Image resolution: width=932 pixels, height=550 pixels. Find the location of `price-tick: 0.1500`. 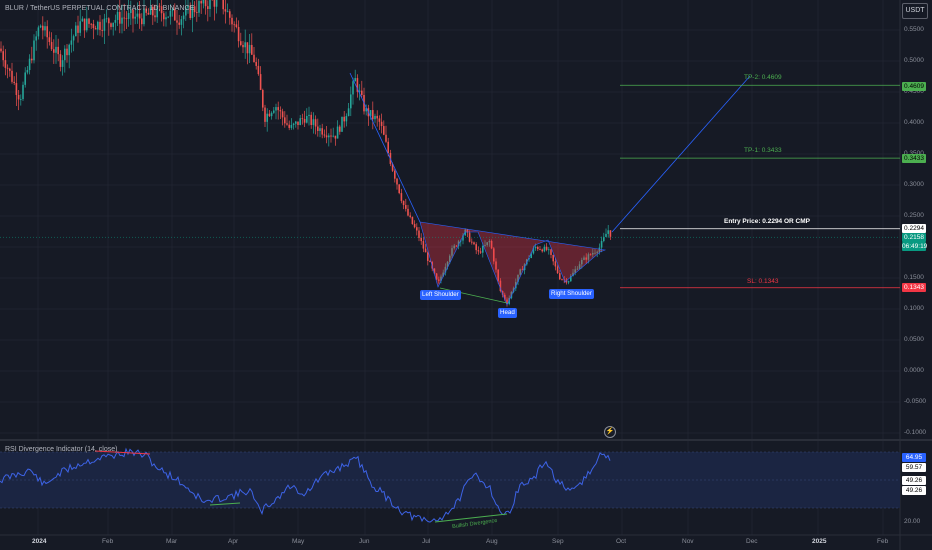

price-tick: 0.1500 is located at coordinates (914, 277).